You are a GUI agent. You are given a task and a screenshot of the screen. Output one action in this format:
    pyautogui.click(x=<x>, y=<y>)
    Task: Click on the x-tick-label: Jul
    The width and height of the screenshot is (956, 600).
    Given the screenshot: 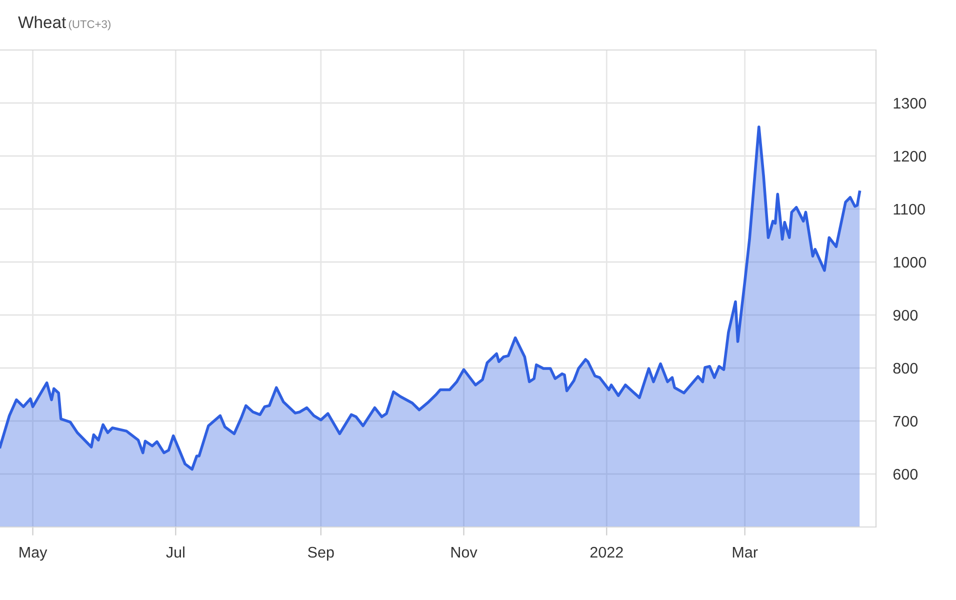 What is the action you would take?
    pyautogui.click(x=175, y=552)
    